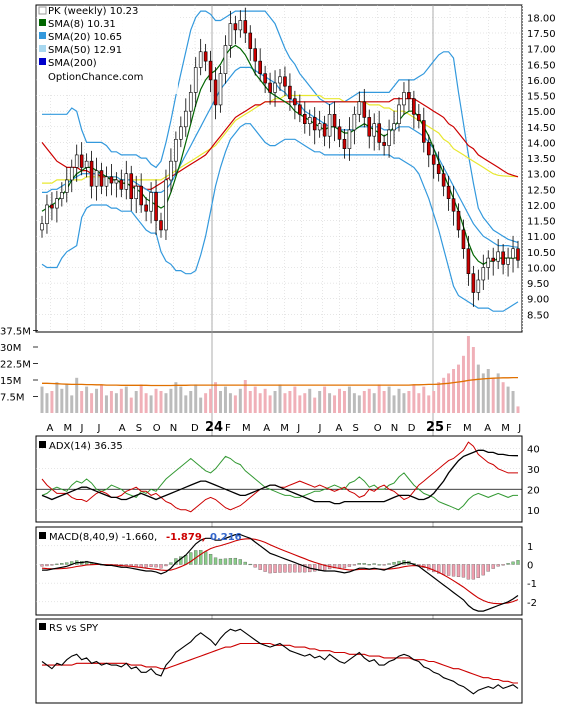 The width and height of the screenshot is (566, 706). What do you see at coordinates (280, 661) in the screenshot?
I see `rs-line` at bounding box center [280, 661].